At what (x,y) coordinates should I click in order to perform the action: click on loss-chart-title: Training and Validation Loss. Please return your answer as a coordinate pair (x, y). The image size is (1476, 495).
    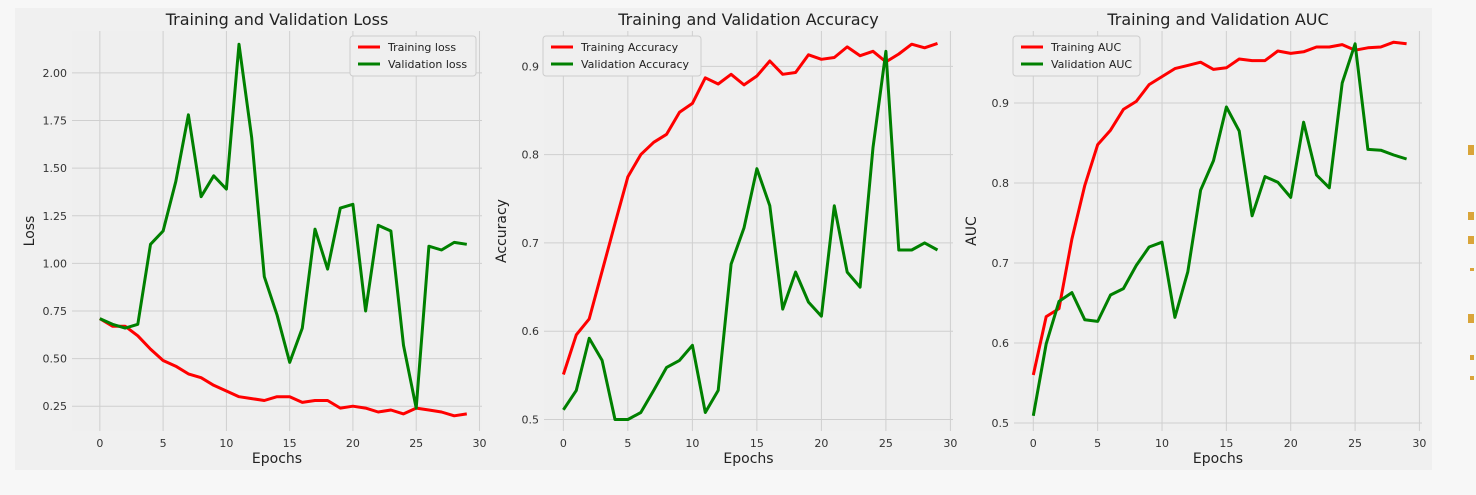
    Looking at the image, I should click on (277, 19).